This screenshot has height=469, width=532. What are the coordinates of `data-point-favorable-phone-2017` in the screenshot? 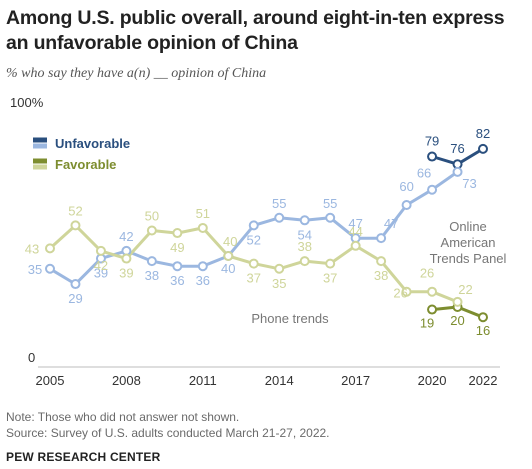 It's located at (355, 245).